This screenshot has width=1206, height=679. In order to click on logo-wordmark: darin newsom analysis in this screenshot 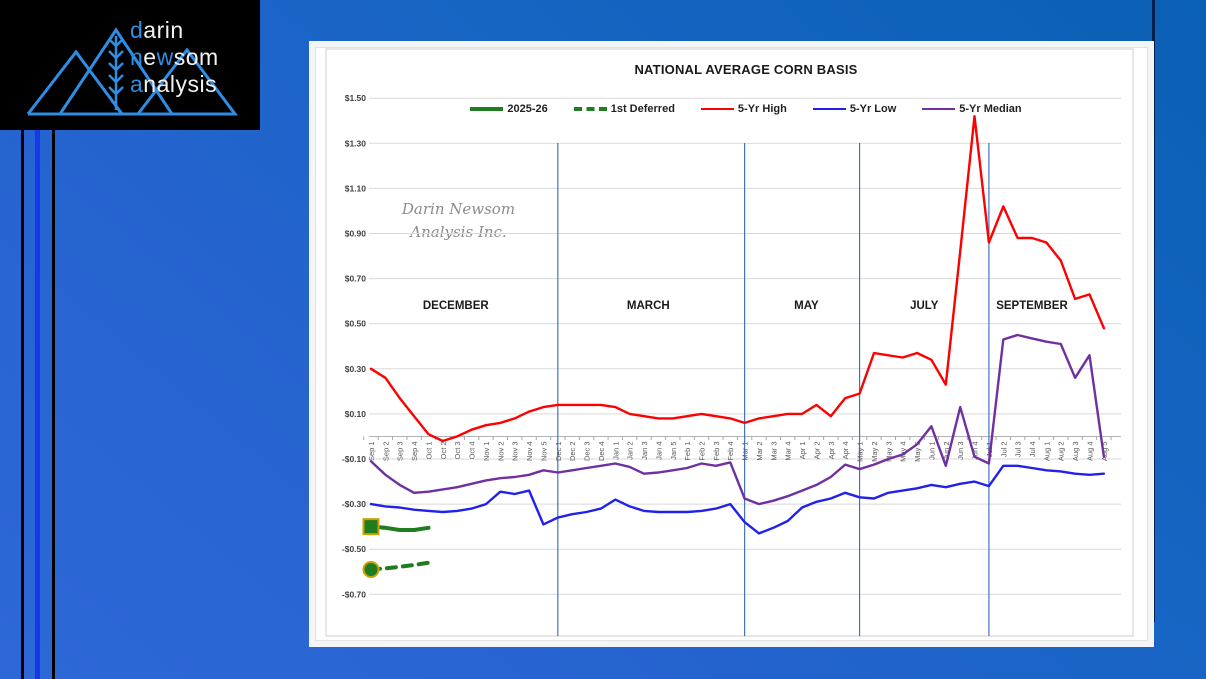, I will do `click(174, 57)`.